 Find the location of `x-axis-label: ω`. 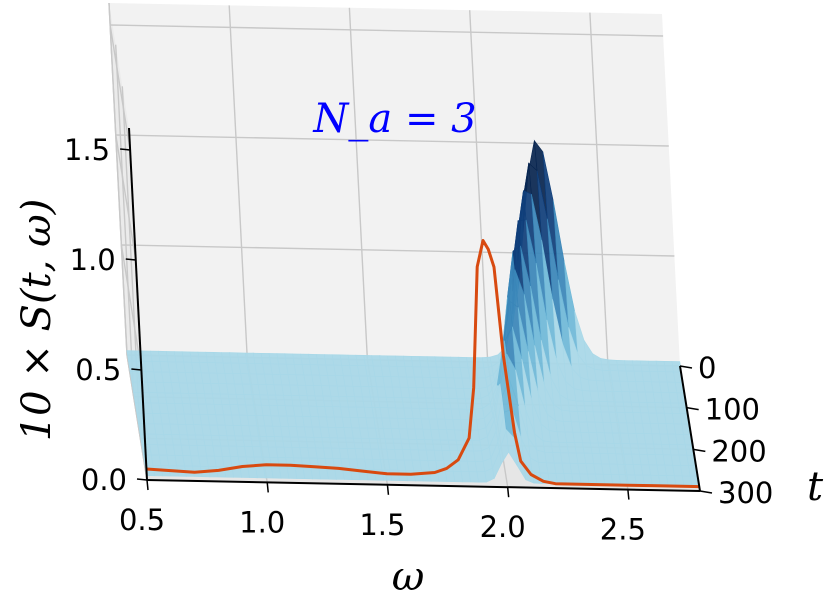

x-axis-label: ω is located at coordinates (408, 576).